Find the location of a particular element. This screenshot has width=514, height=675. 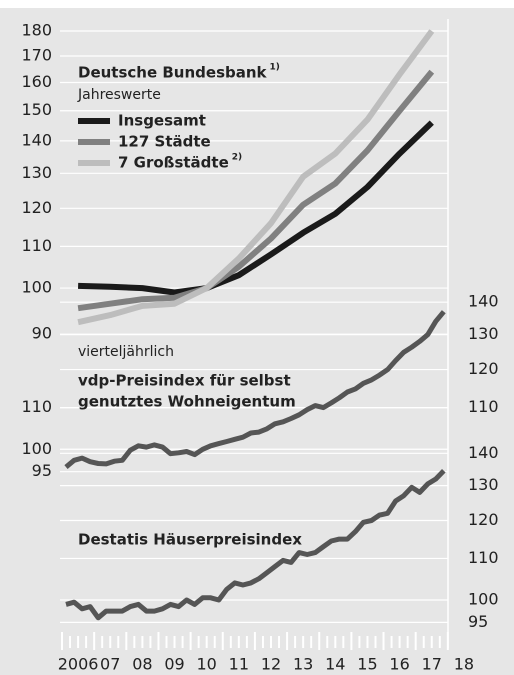

x-tick-label: 2006 is located at coordinates (78, 664).